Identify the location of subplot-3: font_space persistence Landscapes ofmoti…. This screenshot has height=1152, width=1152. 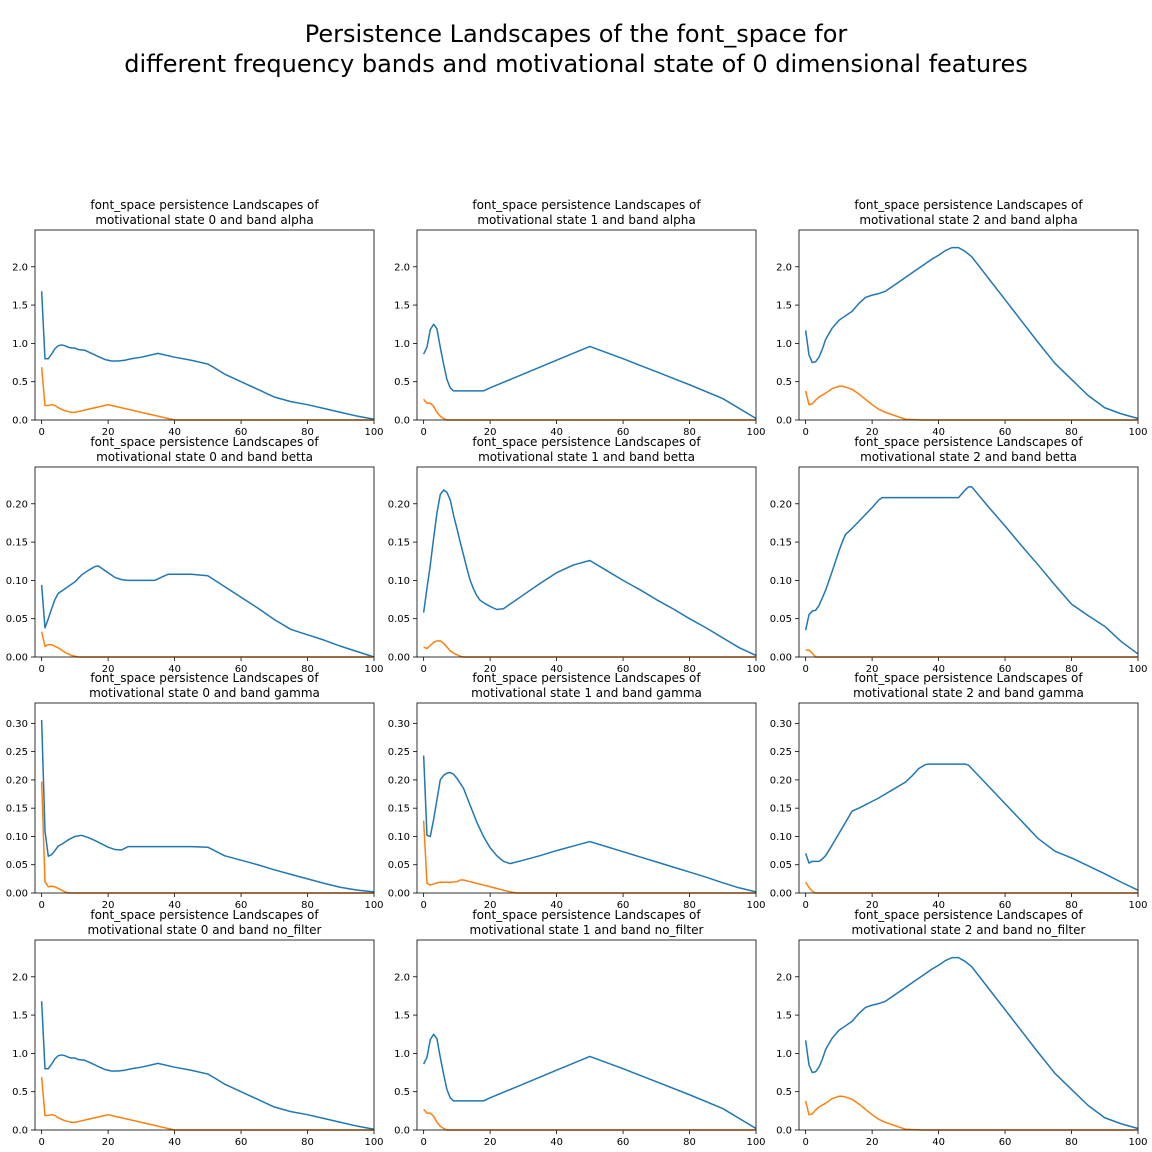
(961, 318).